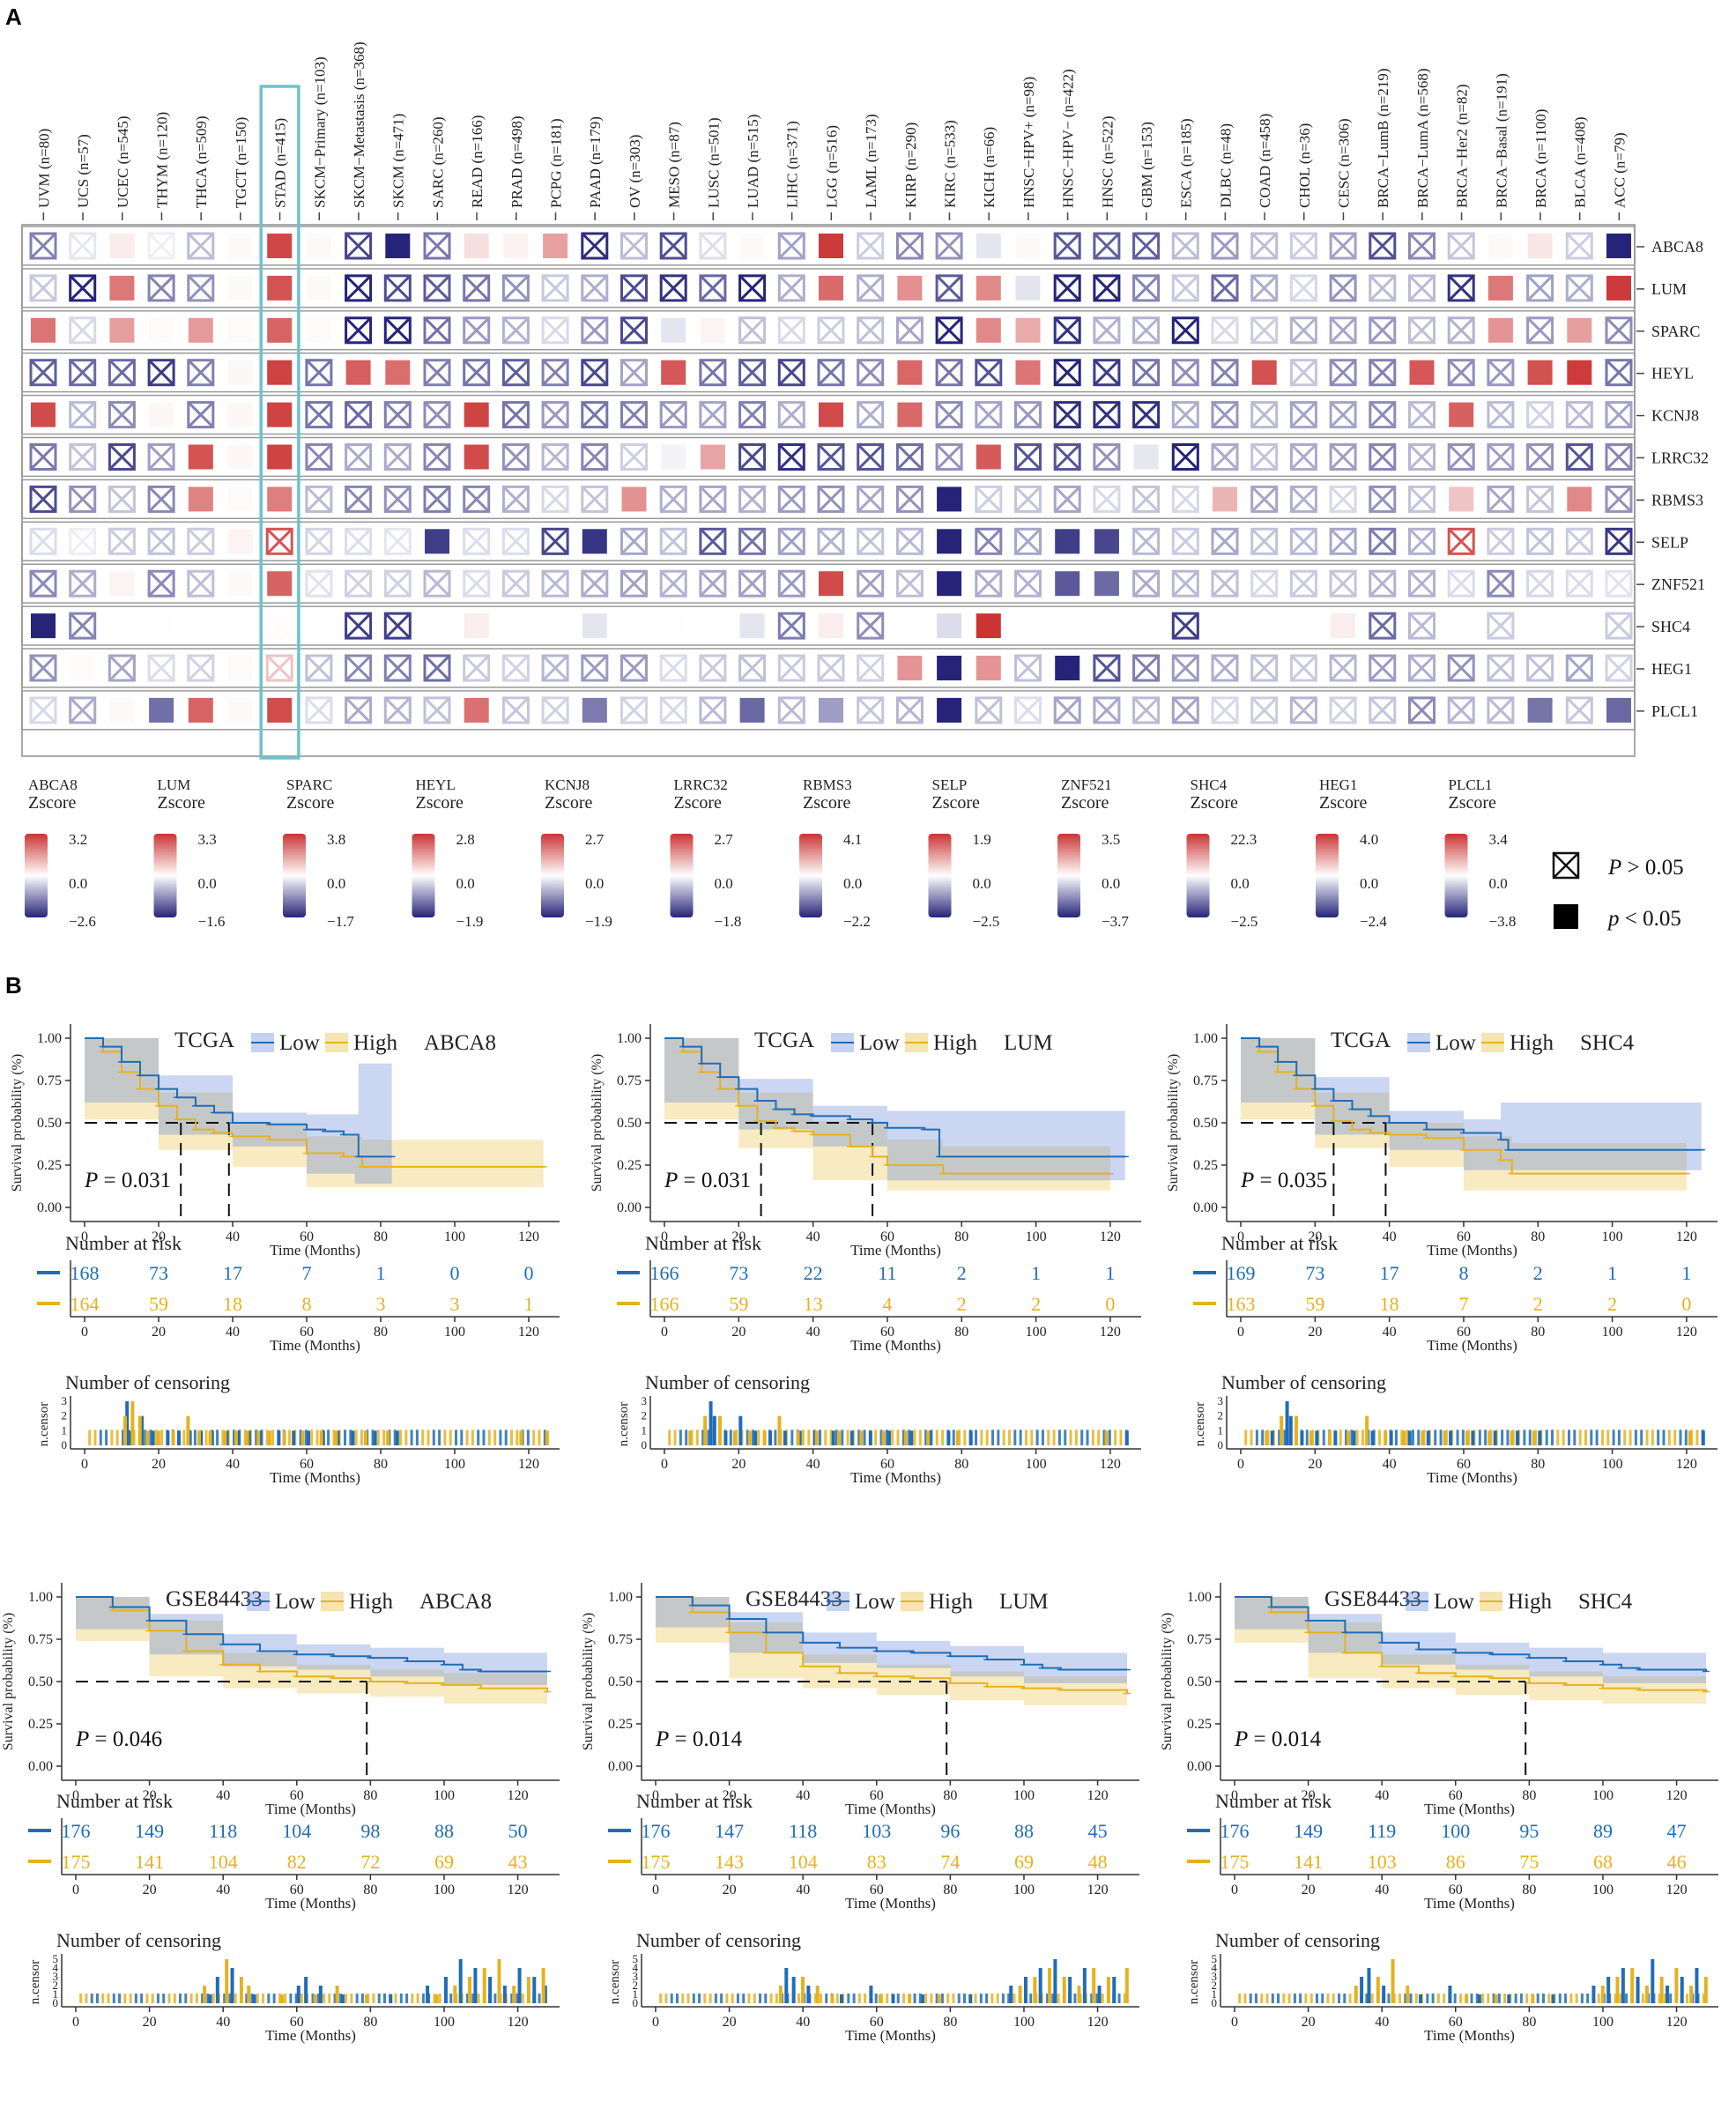 The height and width of the screenshot is (2109, 1736). What do you see at coordinates (852, 839) in the screenshot?
I see `legend-max: 4.1` at bounding box center [852, 839].